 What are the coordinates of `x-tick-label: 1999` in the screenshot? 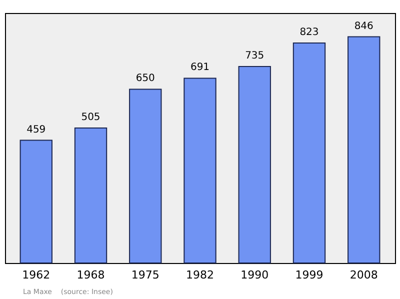 It's located at (309, 275).